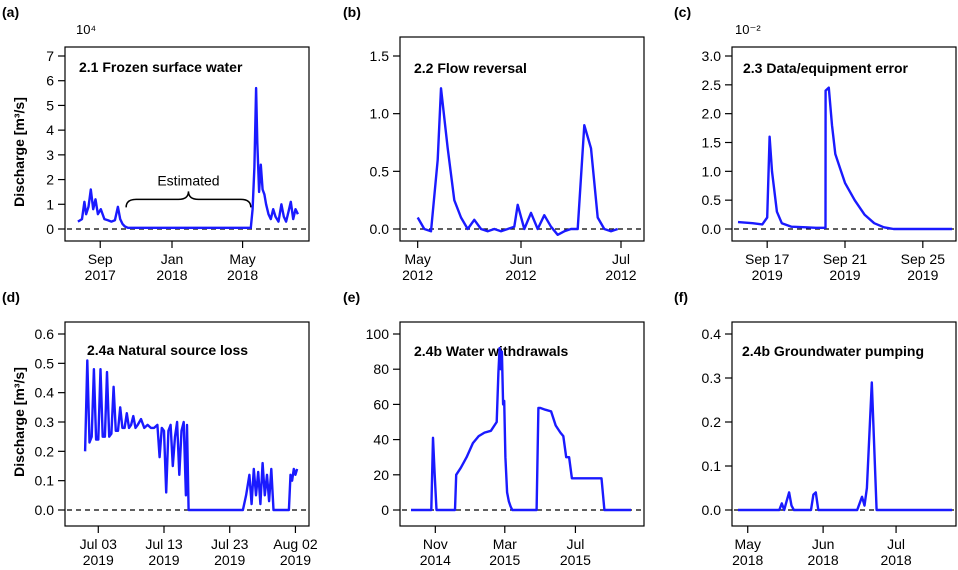 The height and width of the screenshot is (570, 958). I want to click on y-tick-label: 3, so click(50, 155).